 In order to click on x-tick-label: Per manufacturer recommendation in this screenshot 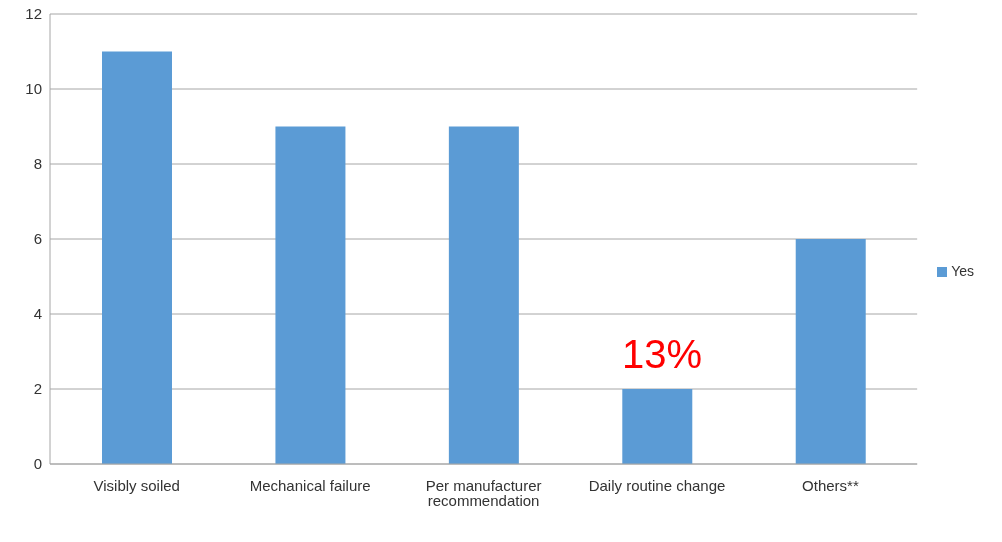, I will do `click(483, 492)`.